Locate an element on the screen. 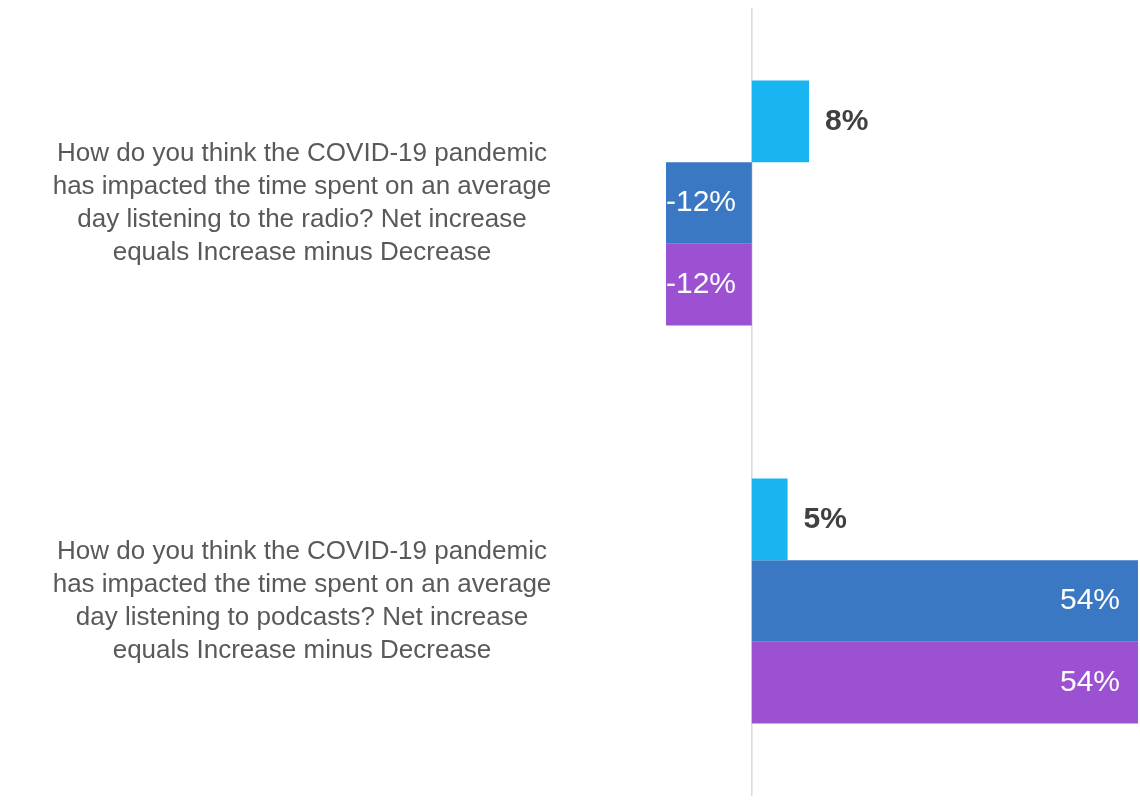 The width and height of the screenshot is (1140, 800). data-label: 8% is located at coordinates (847, 119).